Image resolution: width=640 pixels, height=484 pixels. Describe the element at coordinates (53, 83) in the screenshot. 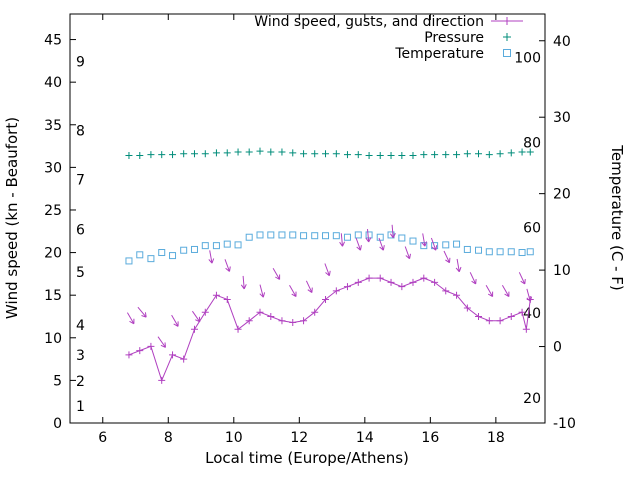

I see `y-left-tick-label: 40` at that location.